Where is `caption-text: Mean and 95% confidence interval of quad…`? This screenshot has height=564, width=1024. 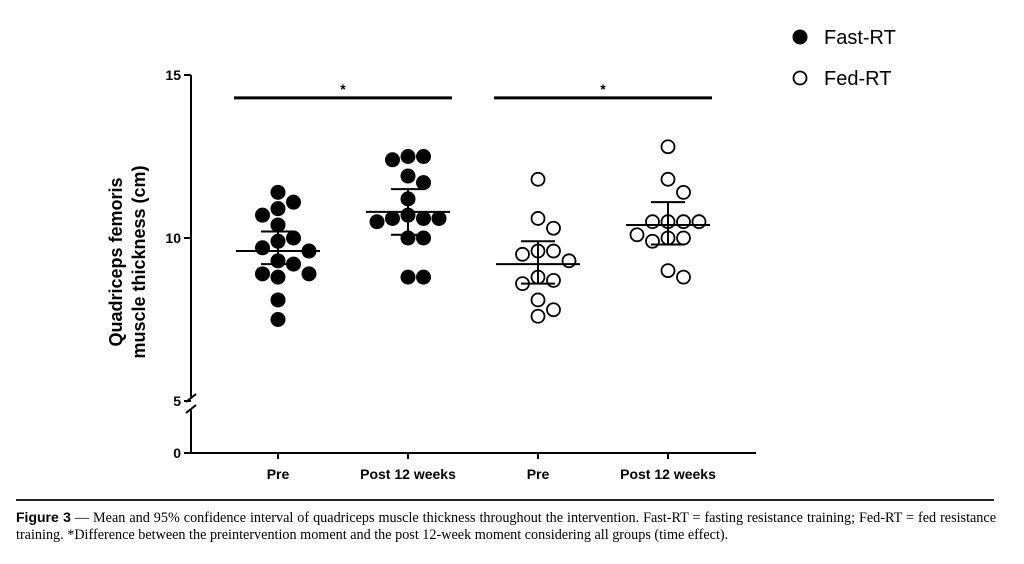
caption-text: Mean and 95% confidence interval of quad… is located at coordinates (506, 526).